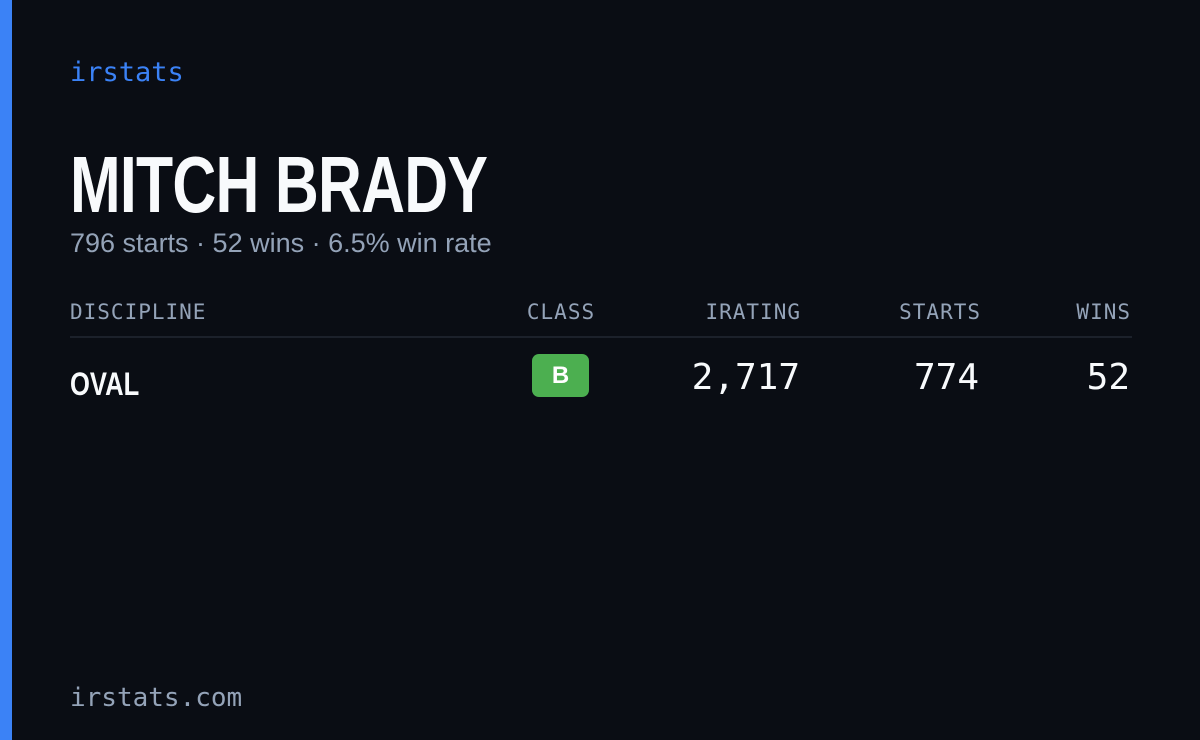 The width and height of the screenshot is (1200, 740). What do you see at coordinates (946, 377) in the screenshot?
I see `starts: 774` at bounding box center [946, 377].